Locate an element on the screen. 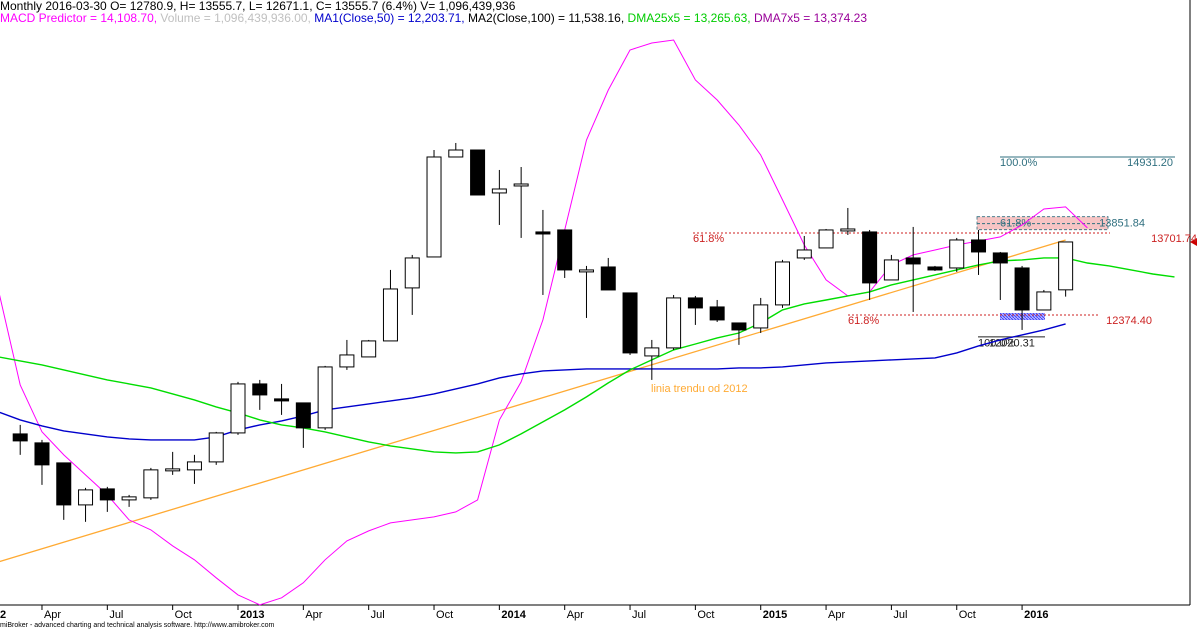 The height and width of the screenshot is (630, 1200). x-tick-label: 2013 is located at coordinates (252, 615).